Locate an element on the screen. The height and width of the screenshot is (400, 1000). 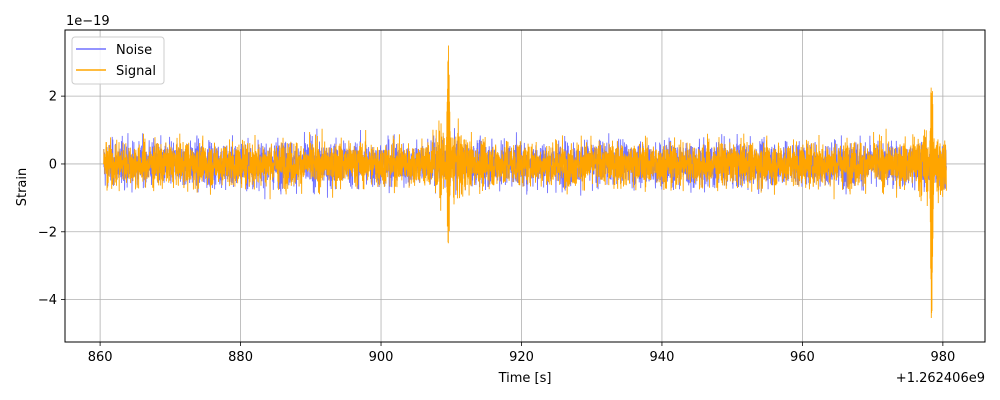
x-axis-ticks: 860 880 900 920 940 960 980 is located at coordinates (521, 353).